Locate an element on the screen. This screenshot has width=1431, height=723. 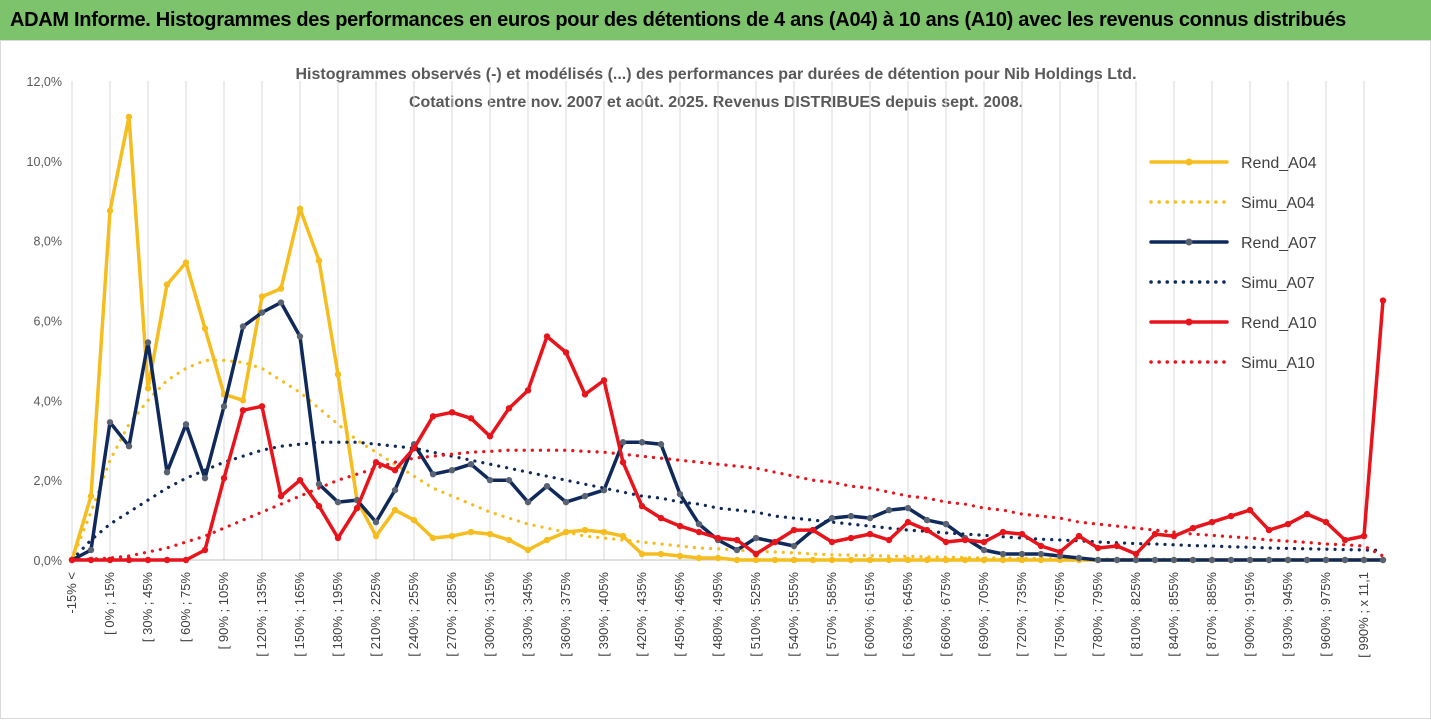
x-tick-label: [ 270% ; 285% is located at coordinates (451, 614).